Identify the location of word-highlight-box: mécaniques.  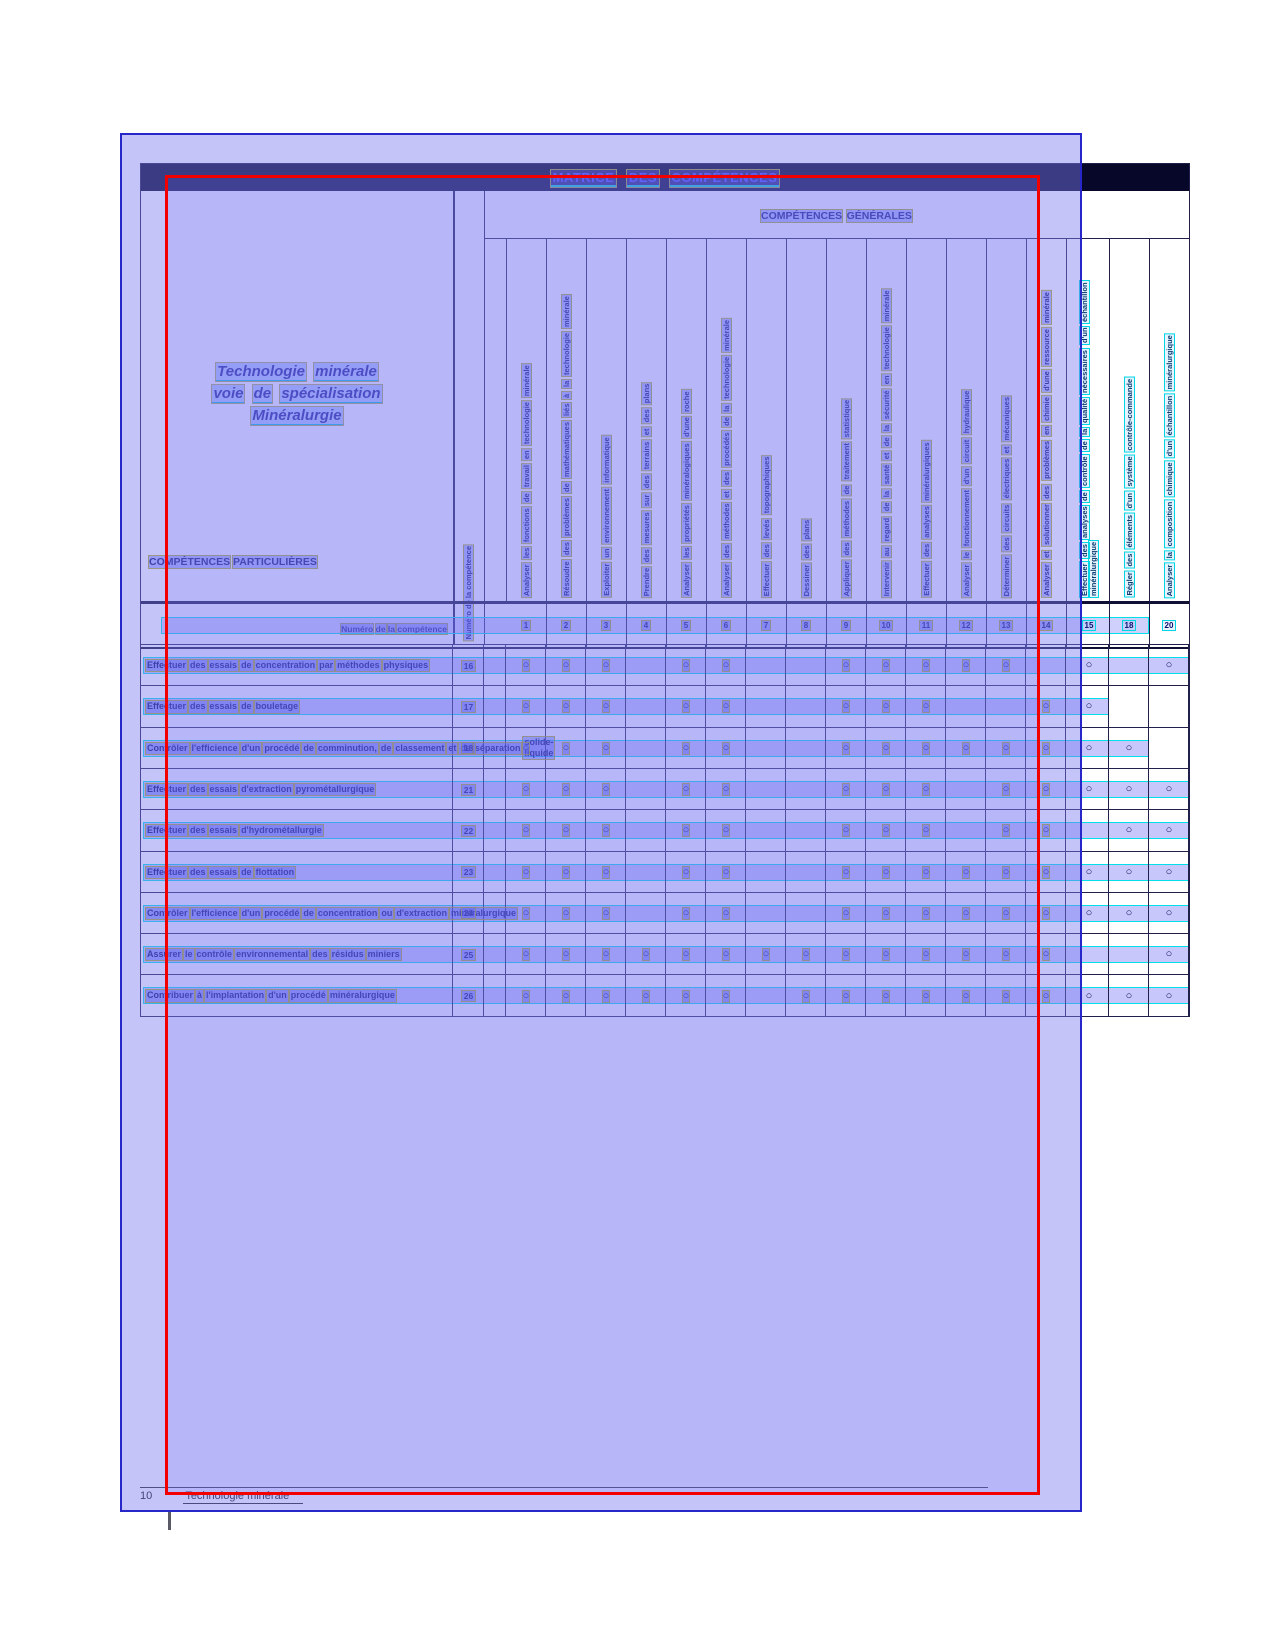
(1006, 418).